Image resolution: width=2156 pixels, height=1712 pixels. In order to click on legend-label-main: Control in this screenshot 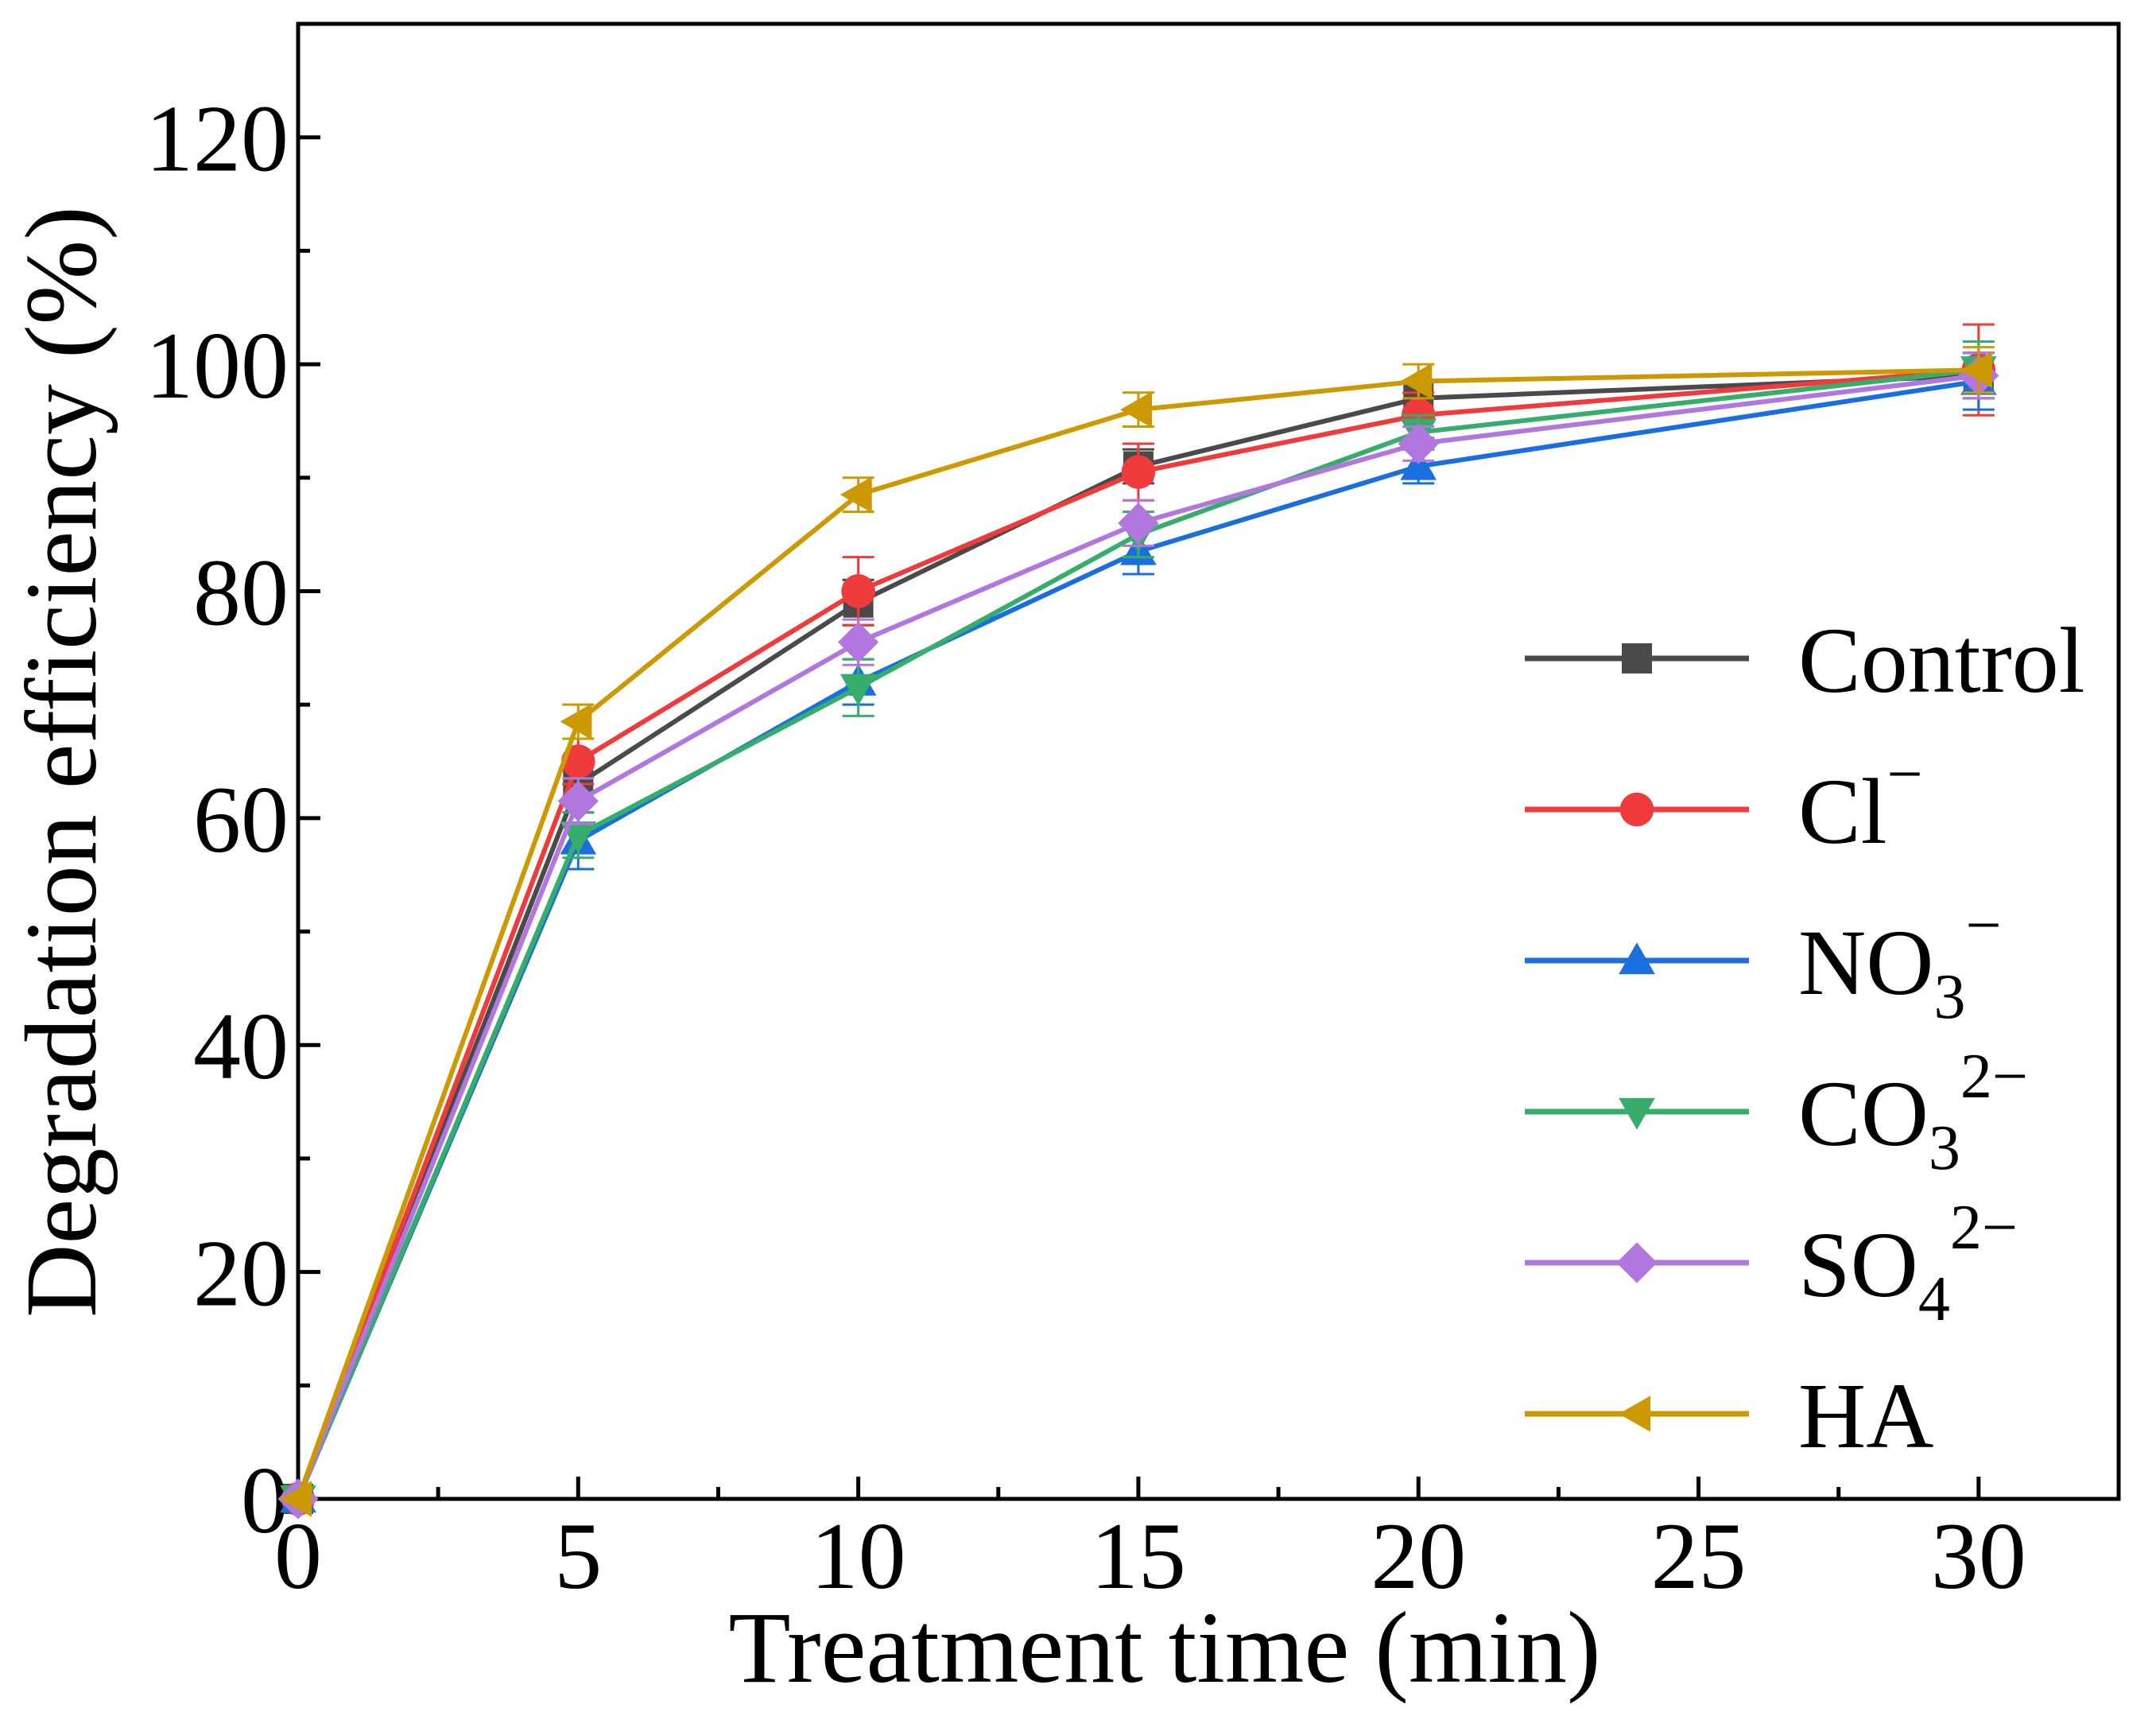, I will do `click(1941, 660)`.